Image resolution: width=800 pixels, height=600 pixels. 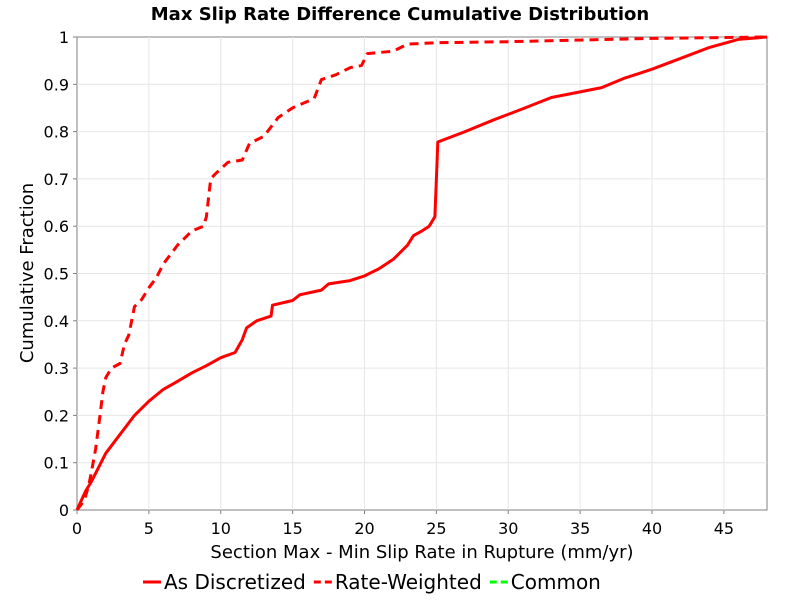 What do you see at coordinates (408, 582) in the screenshot?
I see `legend-label-2: Rate-Weighted` at bounding box center [408, 582].